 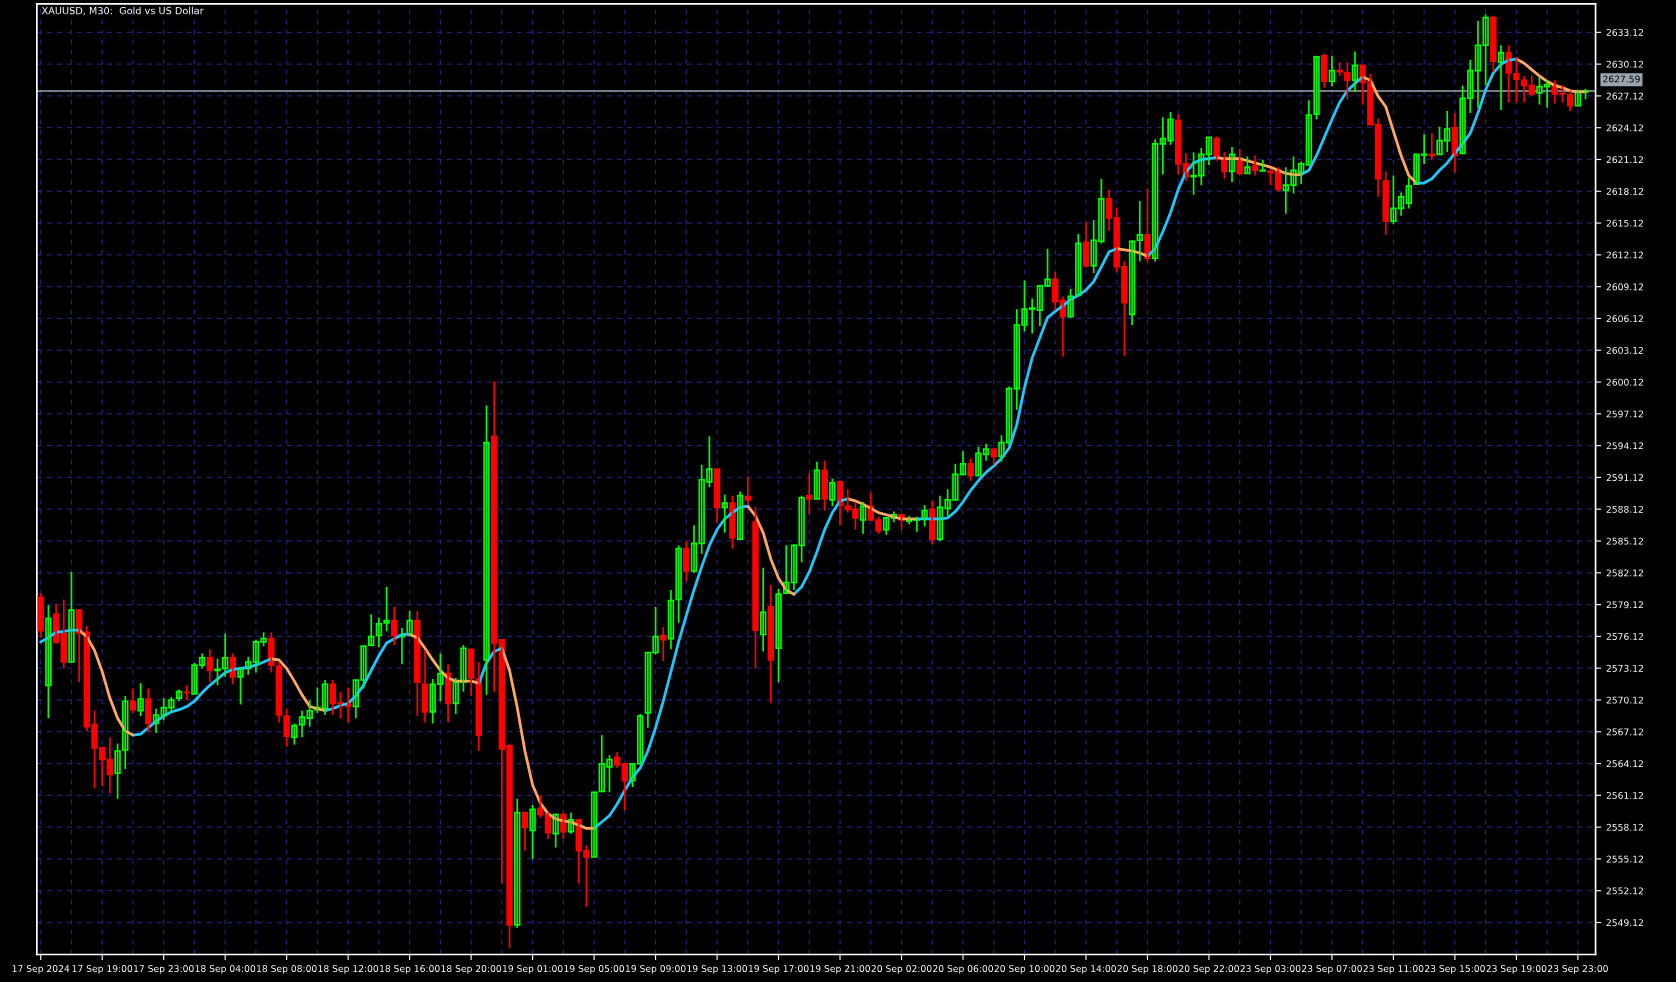 What do you see at coordinates (348, 969) in the screenshot?
I see `x-tick-label: 18 Sep 12:00` at bounding box center [348, 969].